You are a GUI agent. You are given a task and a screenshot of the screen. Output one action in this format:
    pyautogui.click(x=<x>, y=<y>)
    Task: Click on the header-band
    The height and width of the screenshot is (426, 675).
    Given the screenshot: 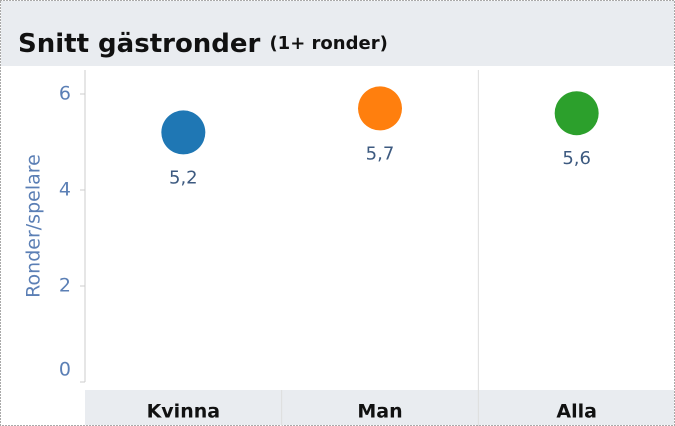 What is the action you would take?
    pyautogui.click(x=379, y=407)
    